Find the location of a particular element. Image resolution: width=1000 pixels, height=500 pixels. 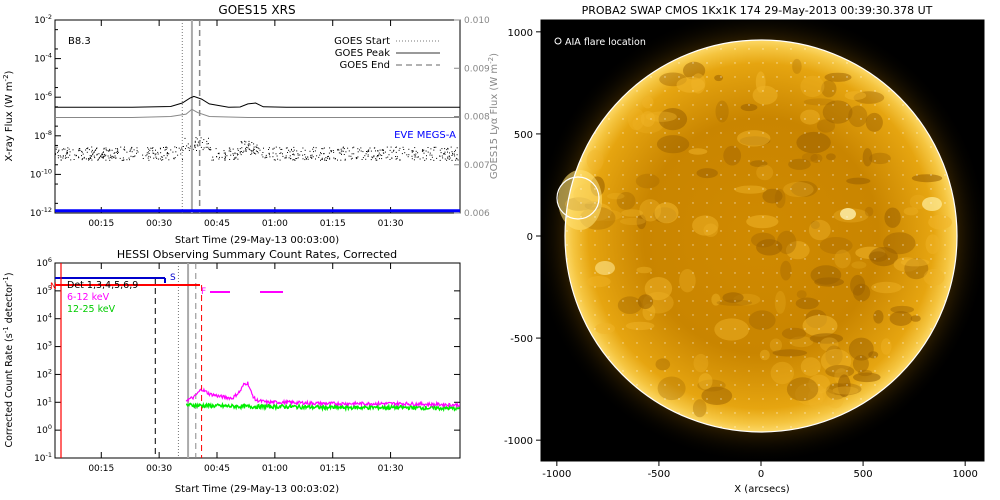

goes-xtick-label: 01:30 is located at coordinates (391, 224).